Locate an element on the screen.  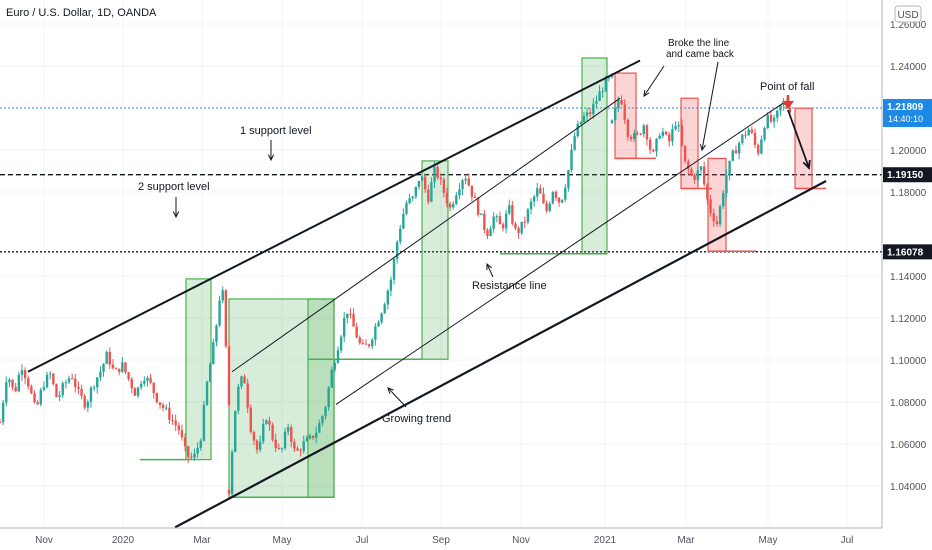
resistance-arrow is located at coordinates (490, 270).